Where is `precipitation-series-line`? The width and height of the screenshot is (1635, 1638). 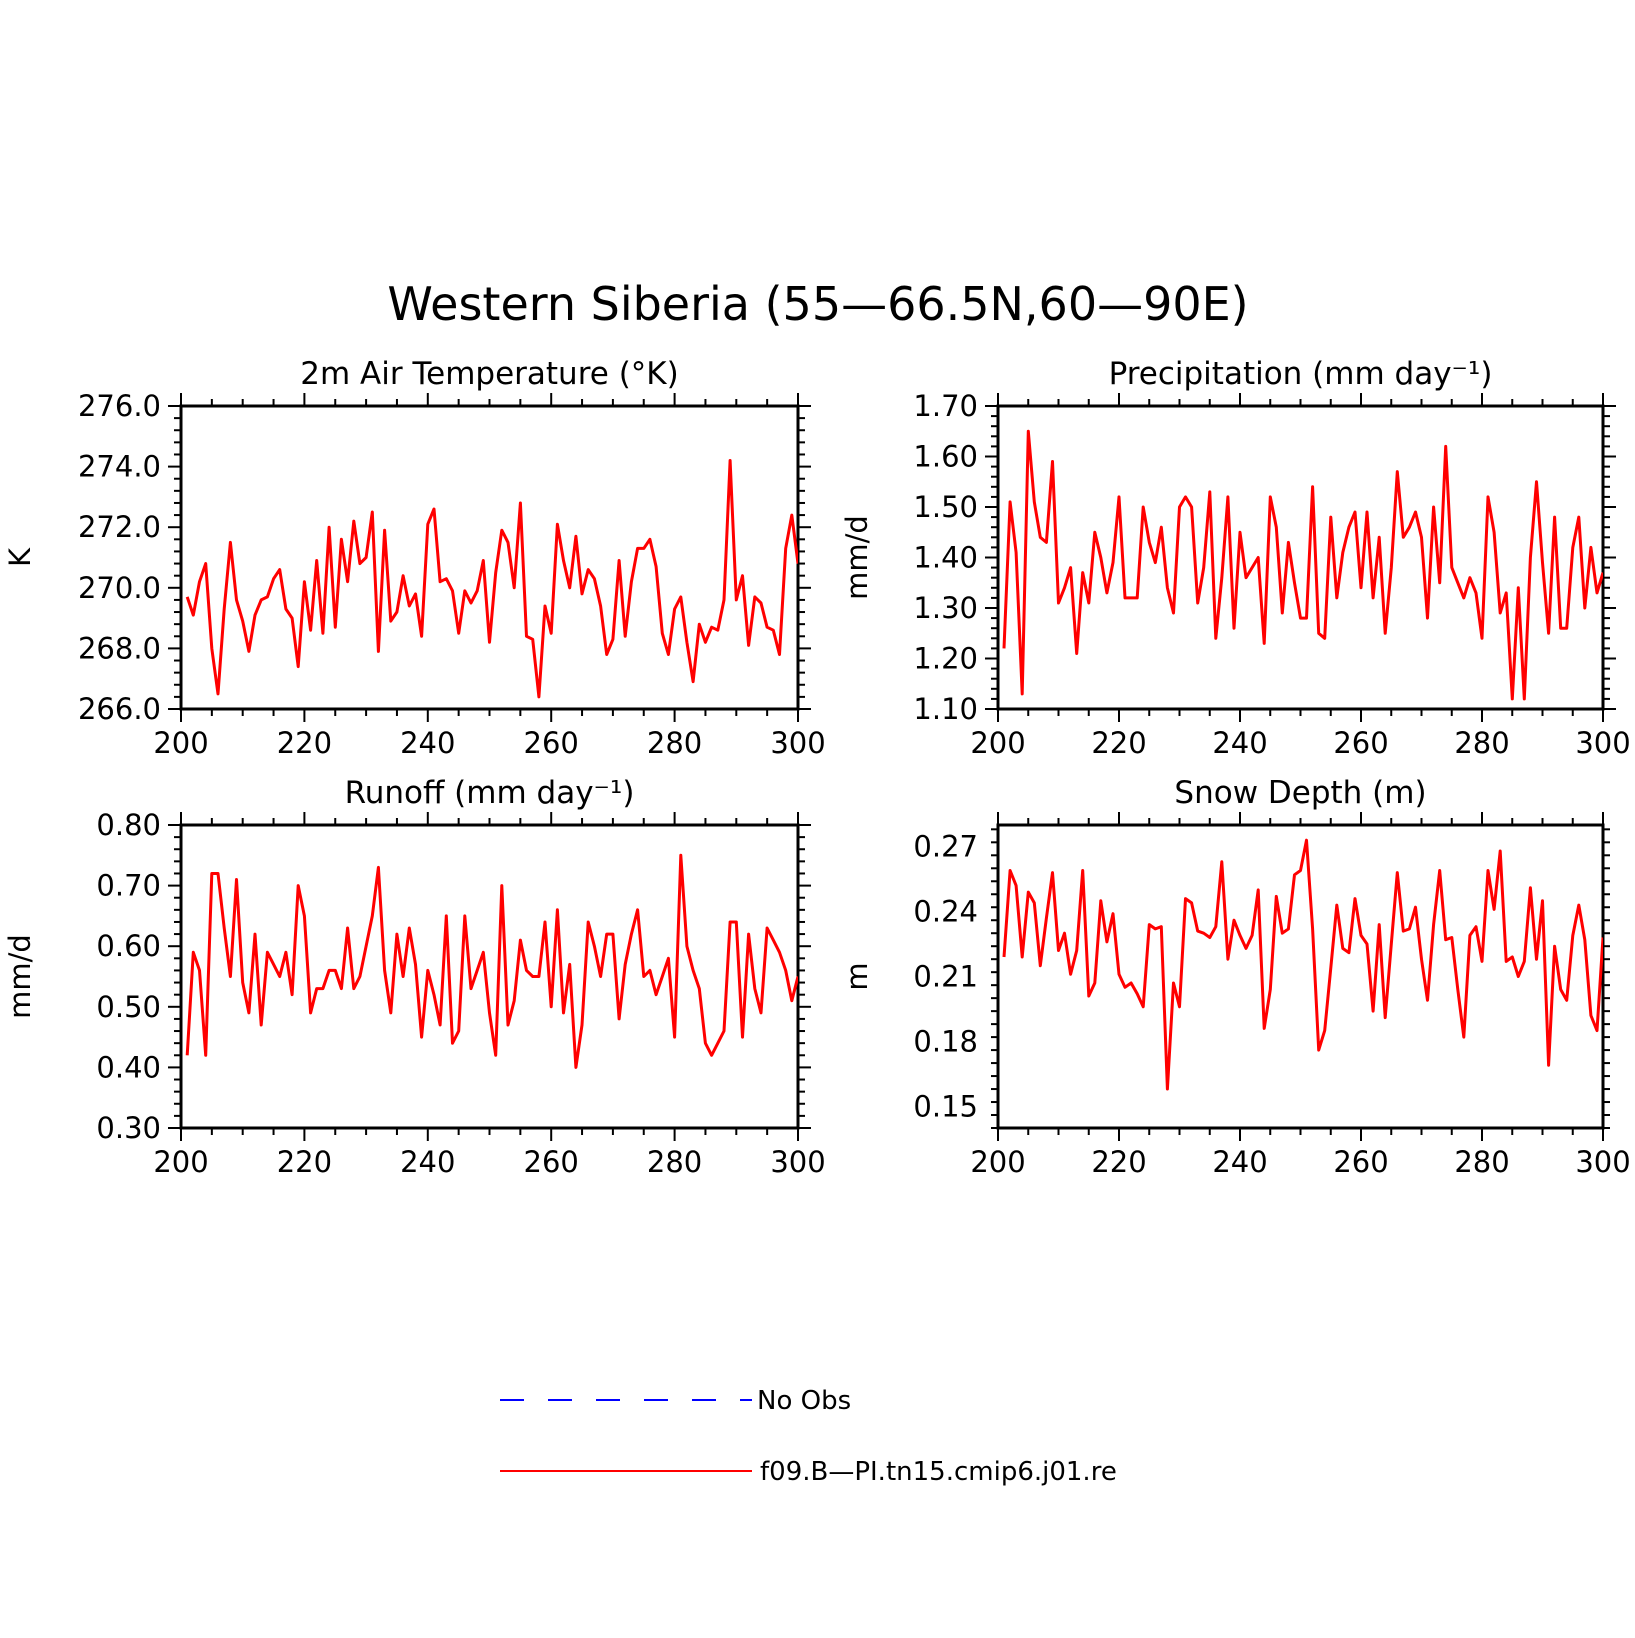
precipitation-series-line is located at coordinates (1302, 565).